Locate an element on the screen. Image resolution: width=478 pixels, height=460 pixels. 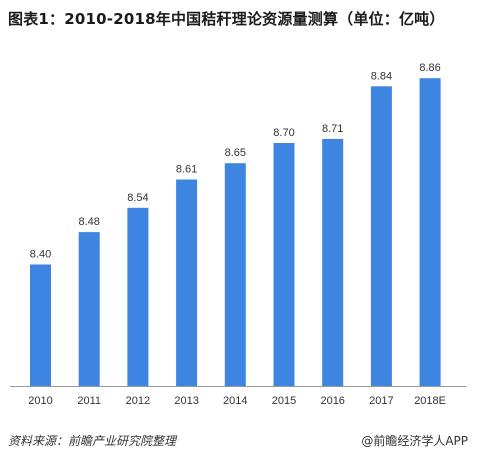
value-label-2012: 8.54 is located at coordinates (137, 198).